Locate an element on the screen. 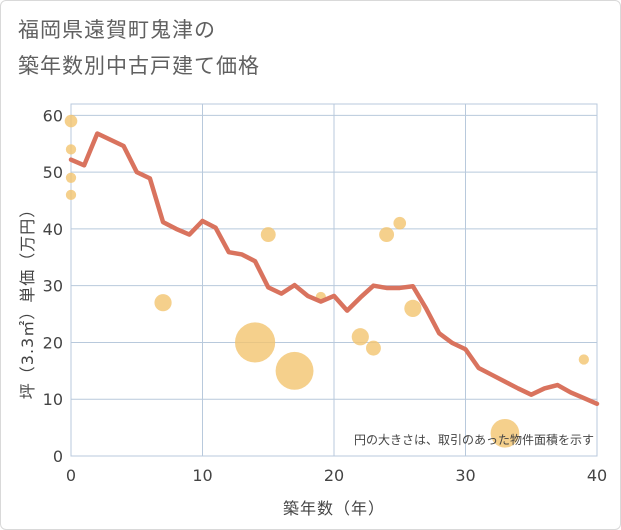 This screenshot has width=621, height=530. x-tick-label: 40 is located at coordinates (597, 475).